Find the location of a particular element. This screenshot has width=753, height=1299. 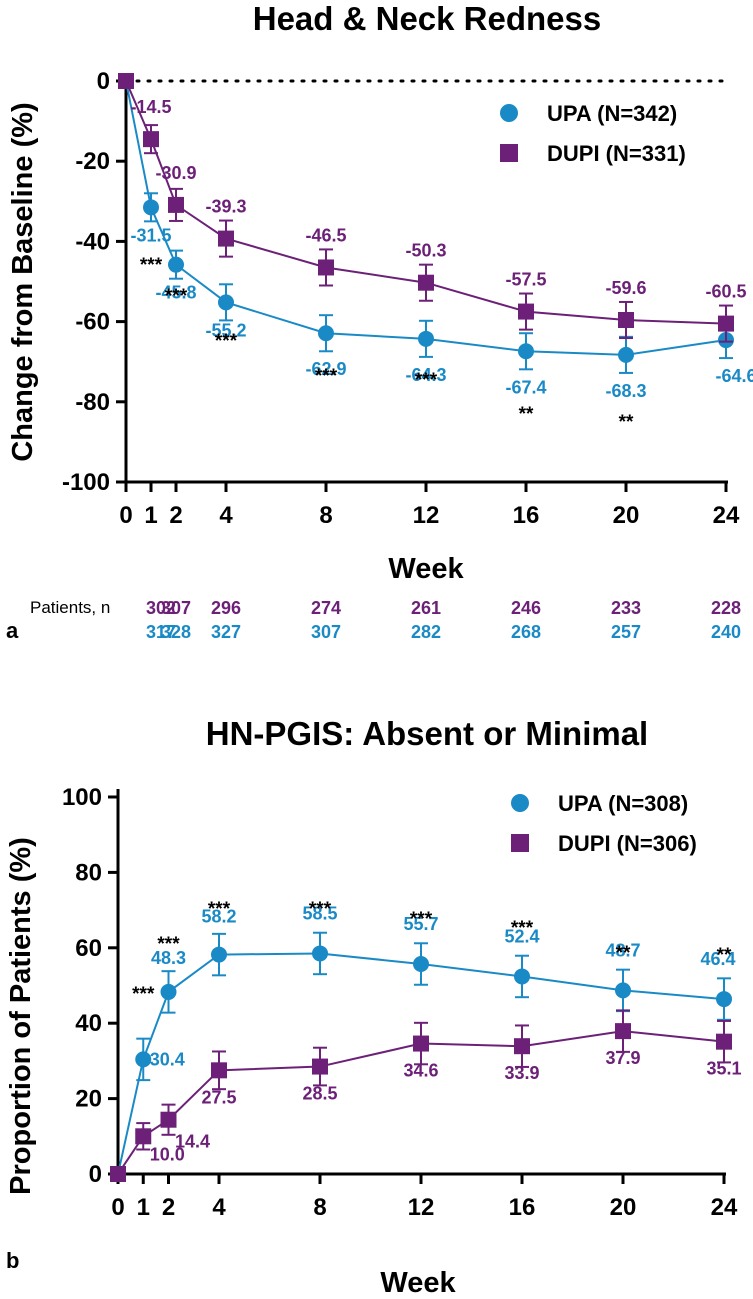

chart-a-dupi-data-label: -14.5 is located at coordinates (150, 107).